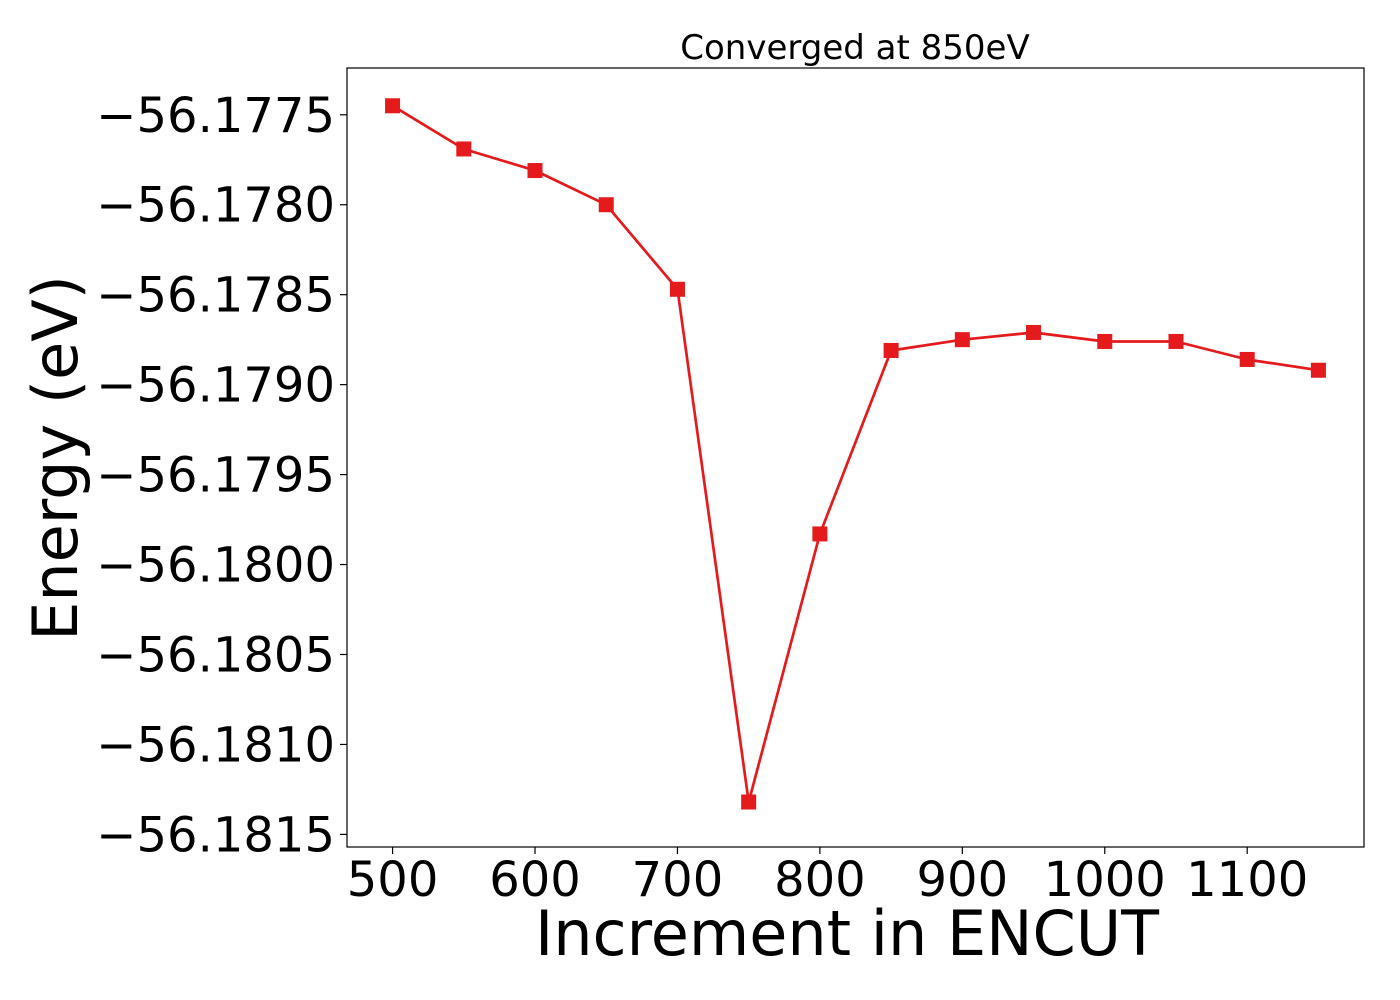  Describe the element at coordinates (963, 880) in the screenshot. I see `x-tick-label: 900` at that location.